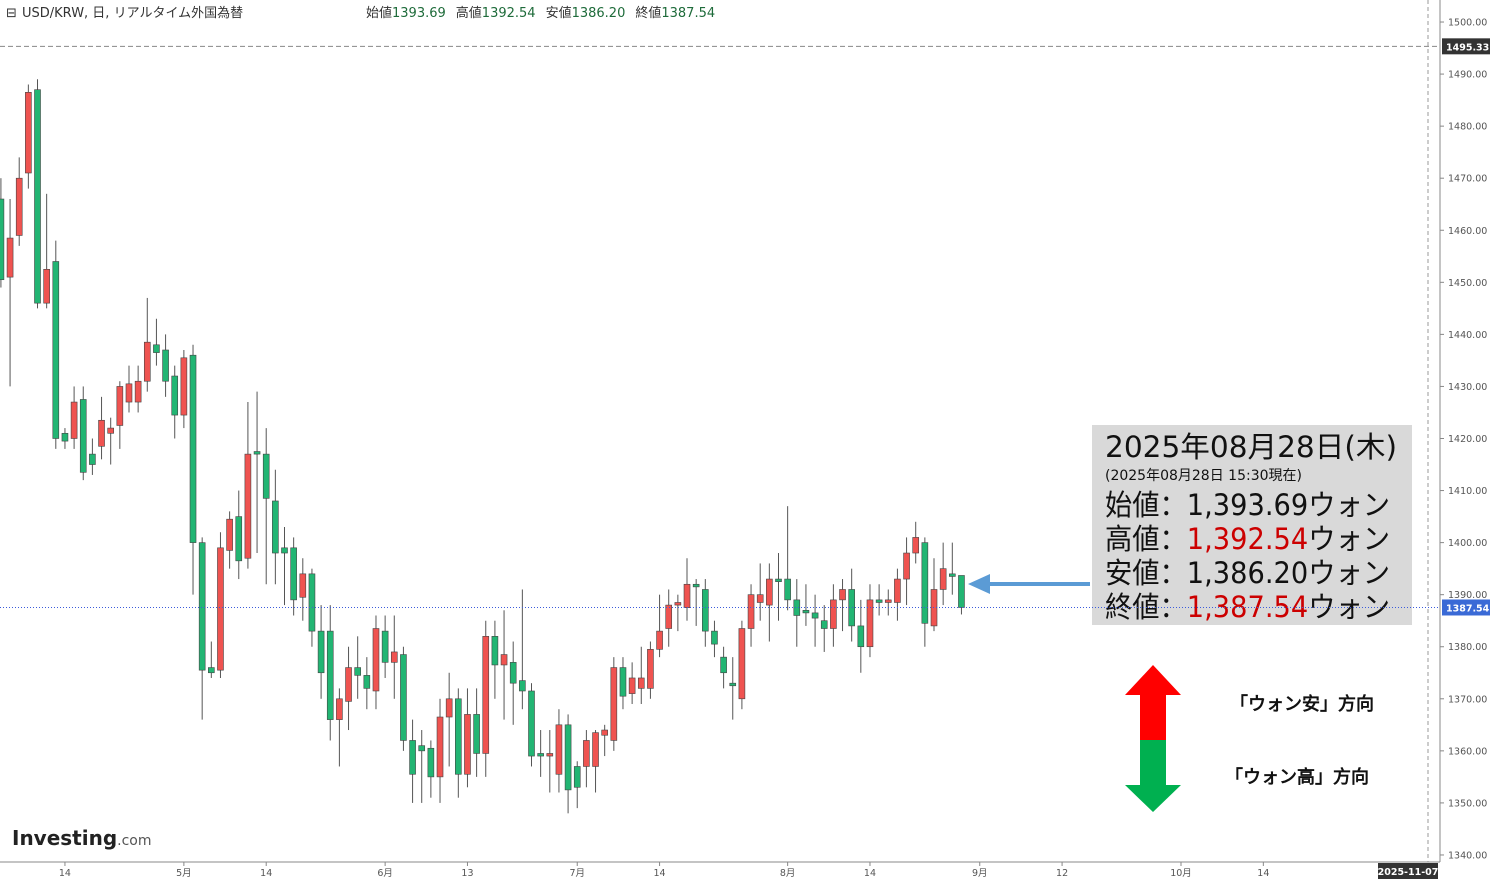 This screenshot has width=1490, height=879. Describe the element at coordinates (1146, 539) in the screenshot. I see `row-label: 高値：` at that location.